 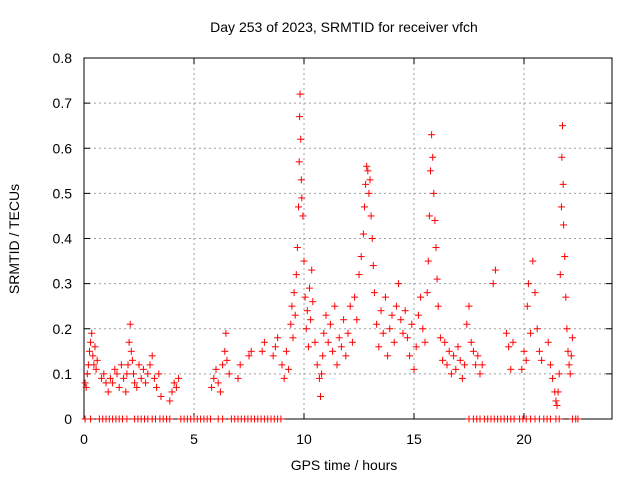 What do you see at coordinates (63, 148) in the screenshot?
I see `y-tick-label: 0.6` at bounding box center [63, 148].